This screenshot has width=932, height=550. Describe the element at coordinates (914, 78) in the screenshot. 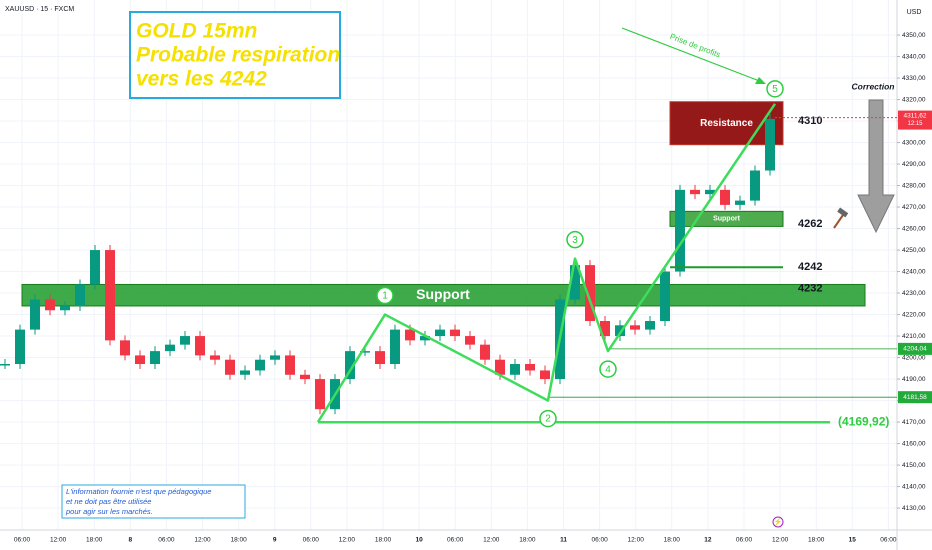

I see `price-tick-label: 4330,00` at that location.